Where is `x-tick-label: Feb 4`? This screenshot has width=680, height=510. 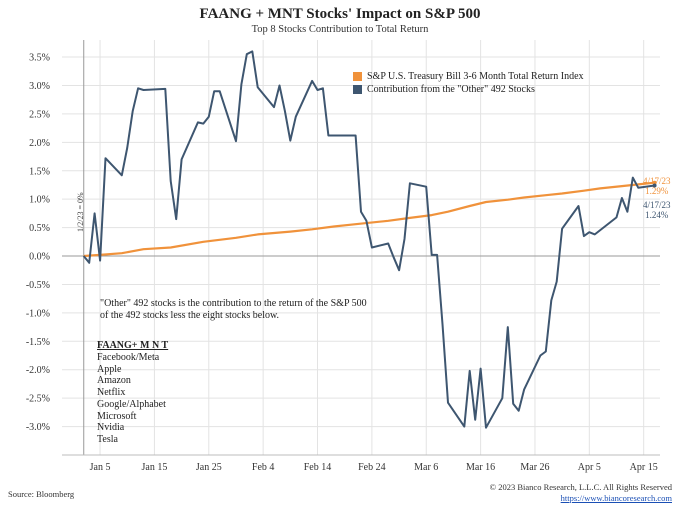 x-tick-label: Feb 4 is located at coordinates (263, 467).